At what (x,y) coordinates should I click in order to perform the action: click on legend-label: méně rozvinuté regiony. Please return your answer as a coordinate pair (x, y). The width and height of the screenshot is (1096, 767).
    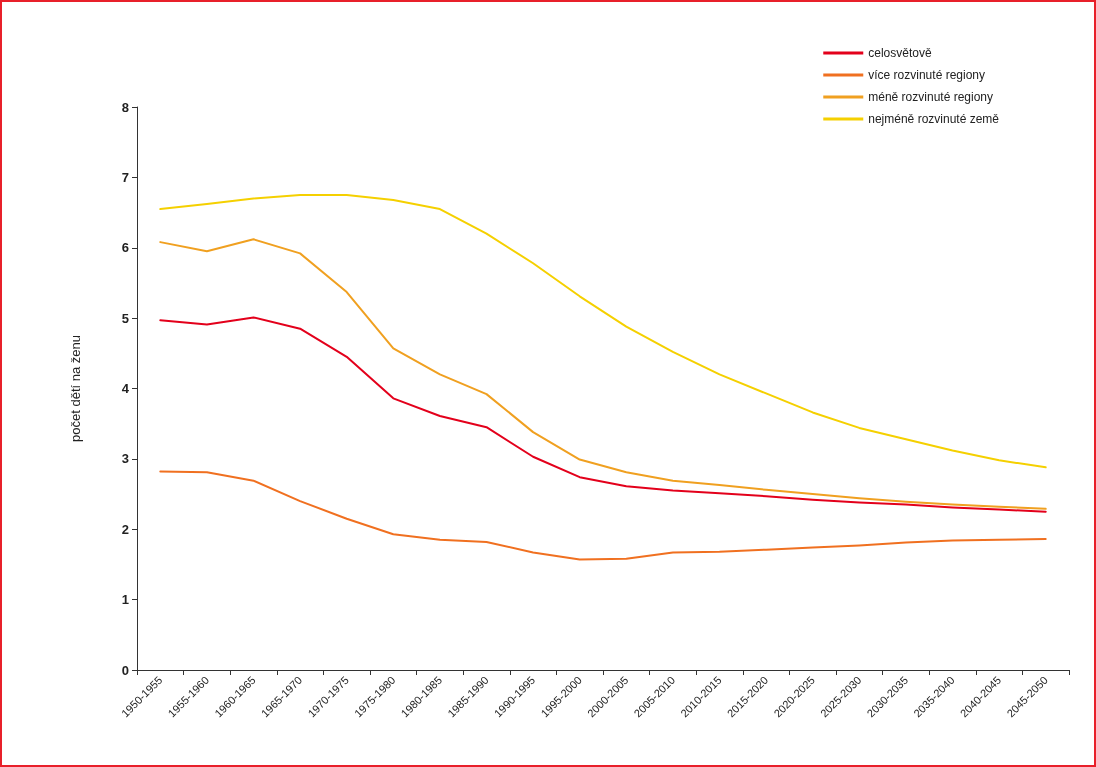
    Looking at the image, I should click on (930, 97).